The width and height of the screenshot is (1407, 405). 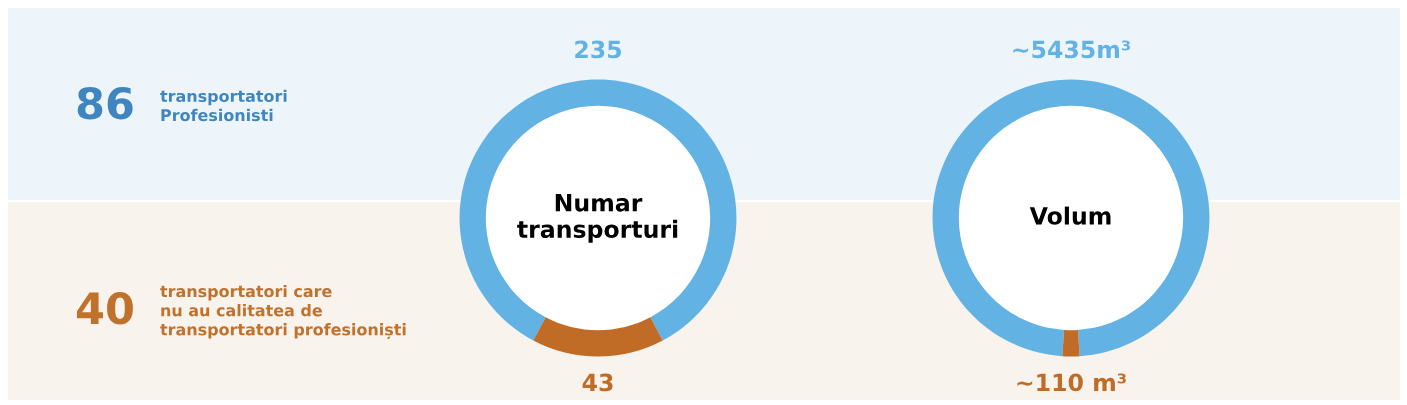 What do you see at coordinates (597, 382) in the screenshot?
I see `data-label: 43` at bounding box center [597, 382].